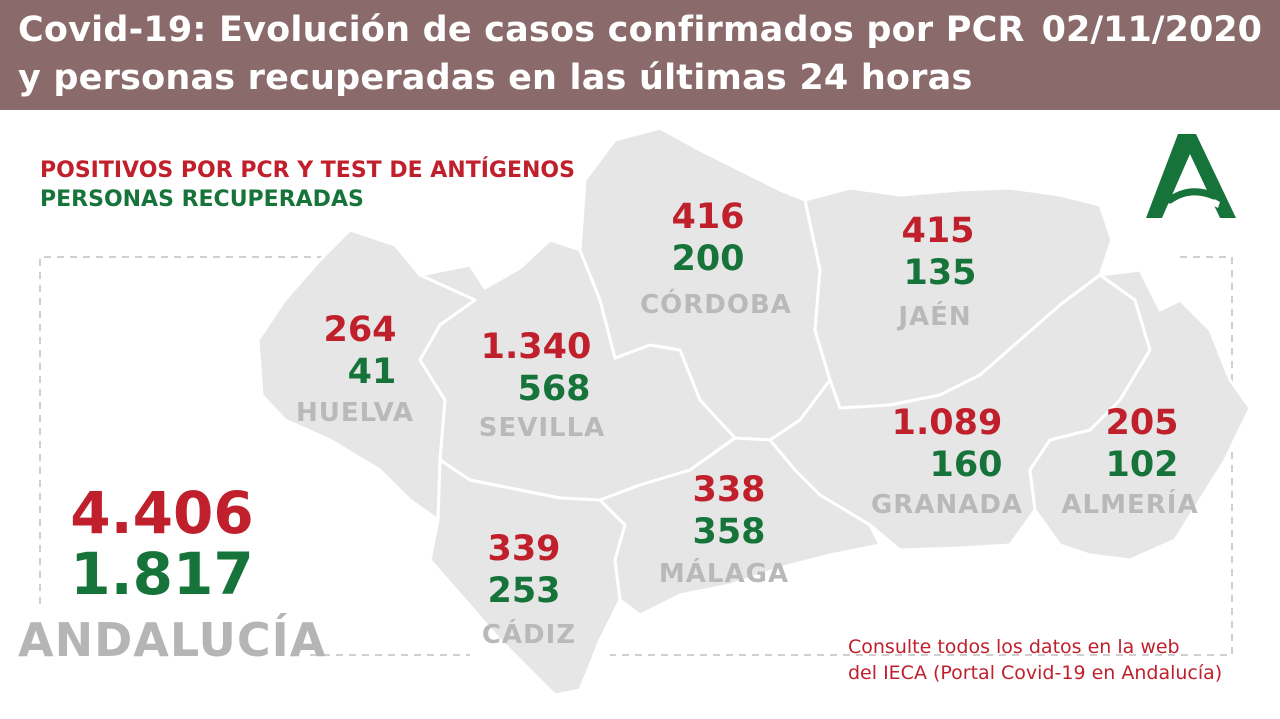 The image size is (1280, 719). Describe the element at coordinates (947, 423) in the screenshot. I see `granada-positives: 1.089` at that location.